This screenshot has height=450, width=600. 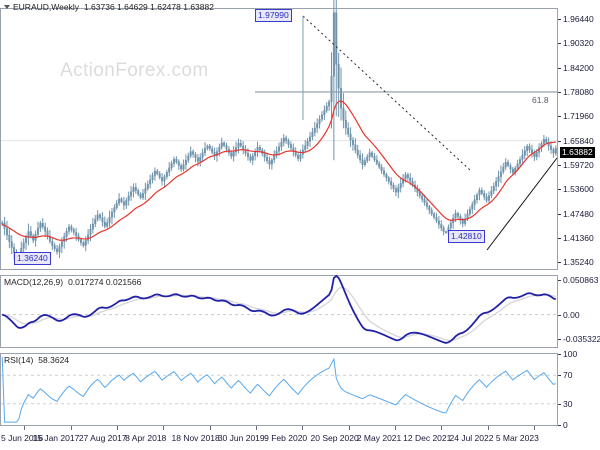 I want to click on macd-panel-title: MACD(12,26,9) 0.017274 0.021566, so click(x=72, y=282).